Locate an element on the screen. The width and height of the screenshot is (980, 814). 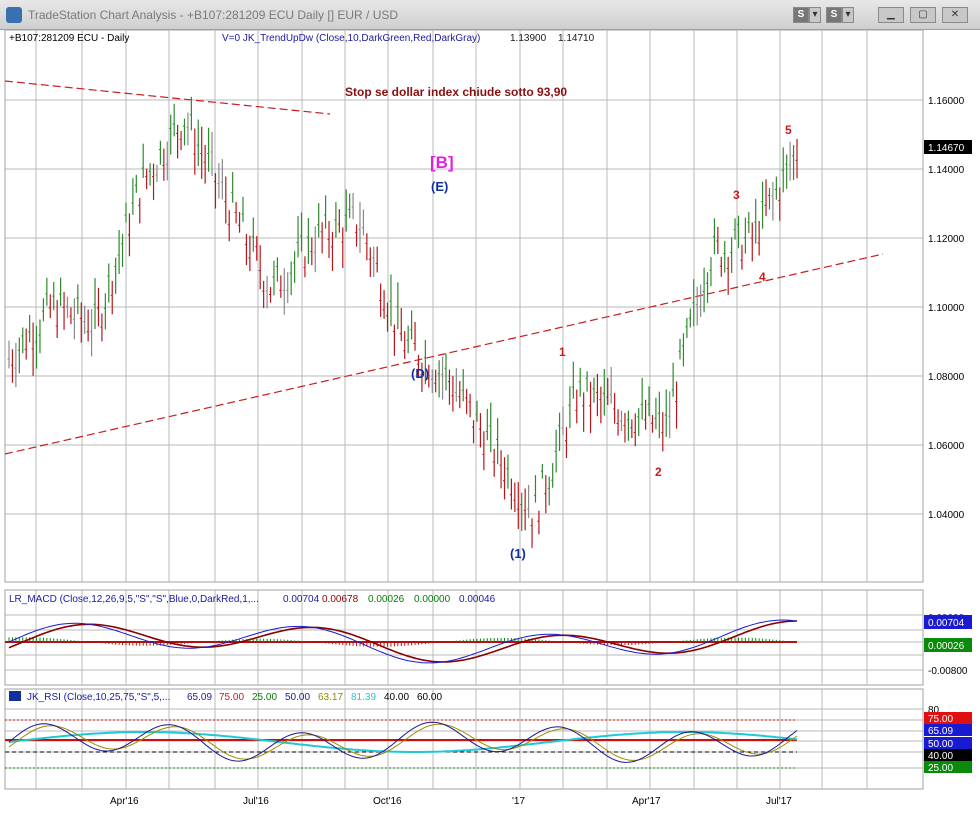
maximize-icon: ▢ is located at coordinates (923, 14).